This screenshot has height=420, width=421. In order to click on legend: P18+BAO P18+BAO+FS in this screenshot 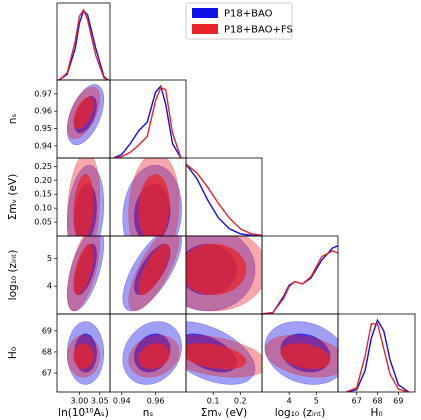, I will do `click(239, 21)`.